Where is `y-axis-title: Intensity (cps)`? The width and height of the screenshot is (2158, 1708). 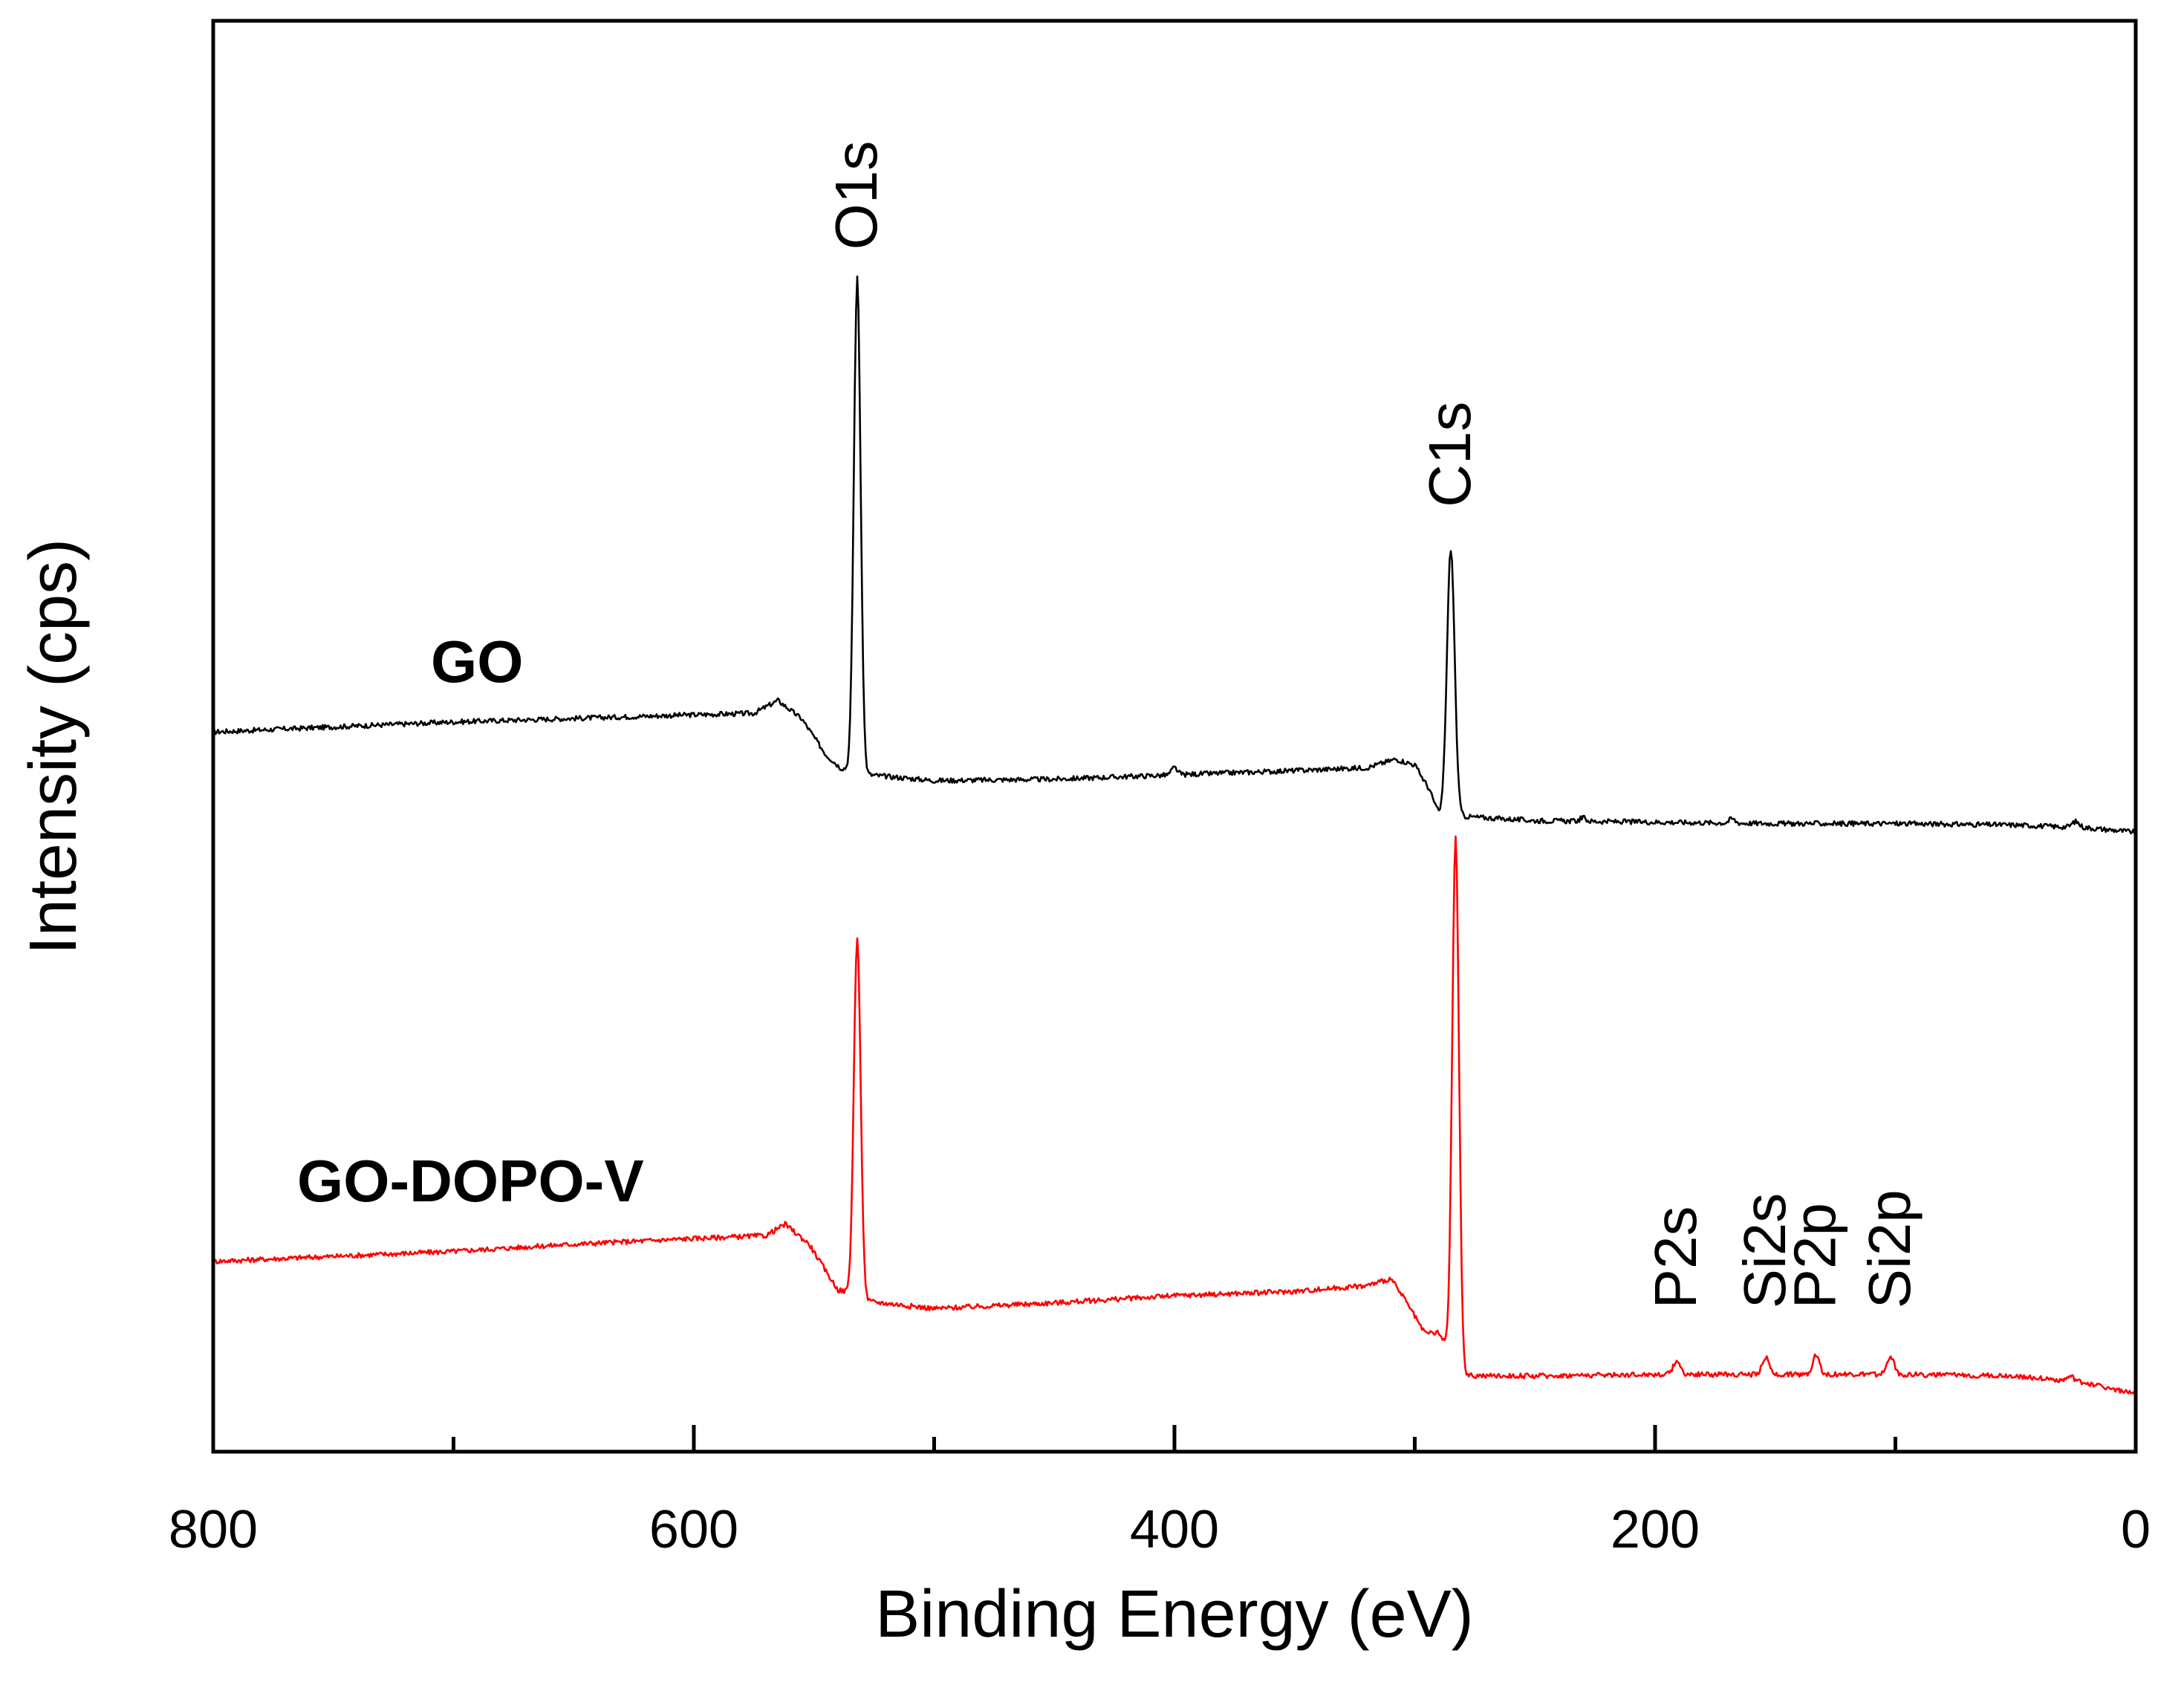
y-axis-title: Intensity (cps) is located at coordinates (54, 747).